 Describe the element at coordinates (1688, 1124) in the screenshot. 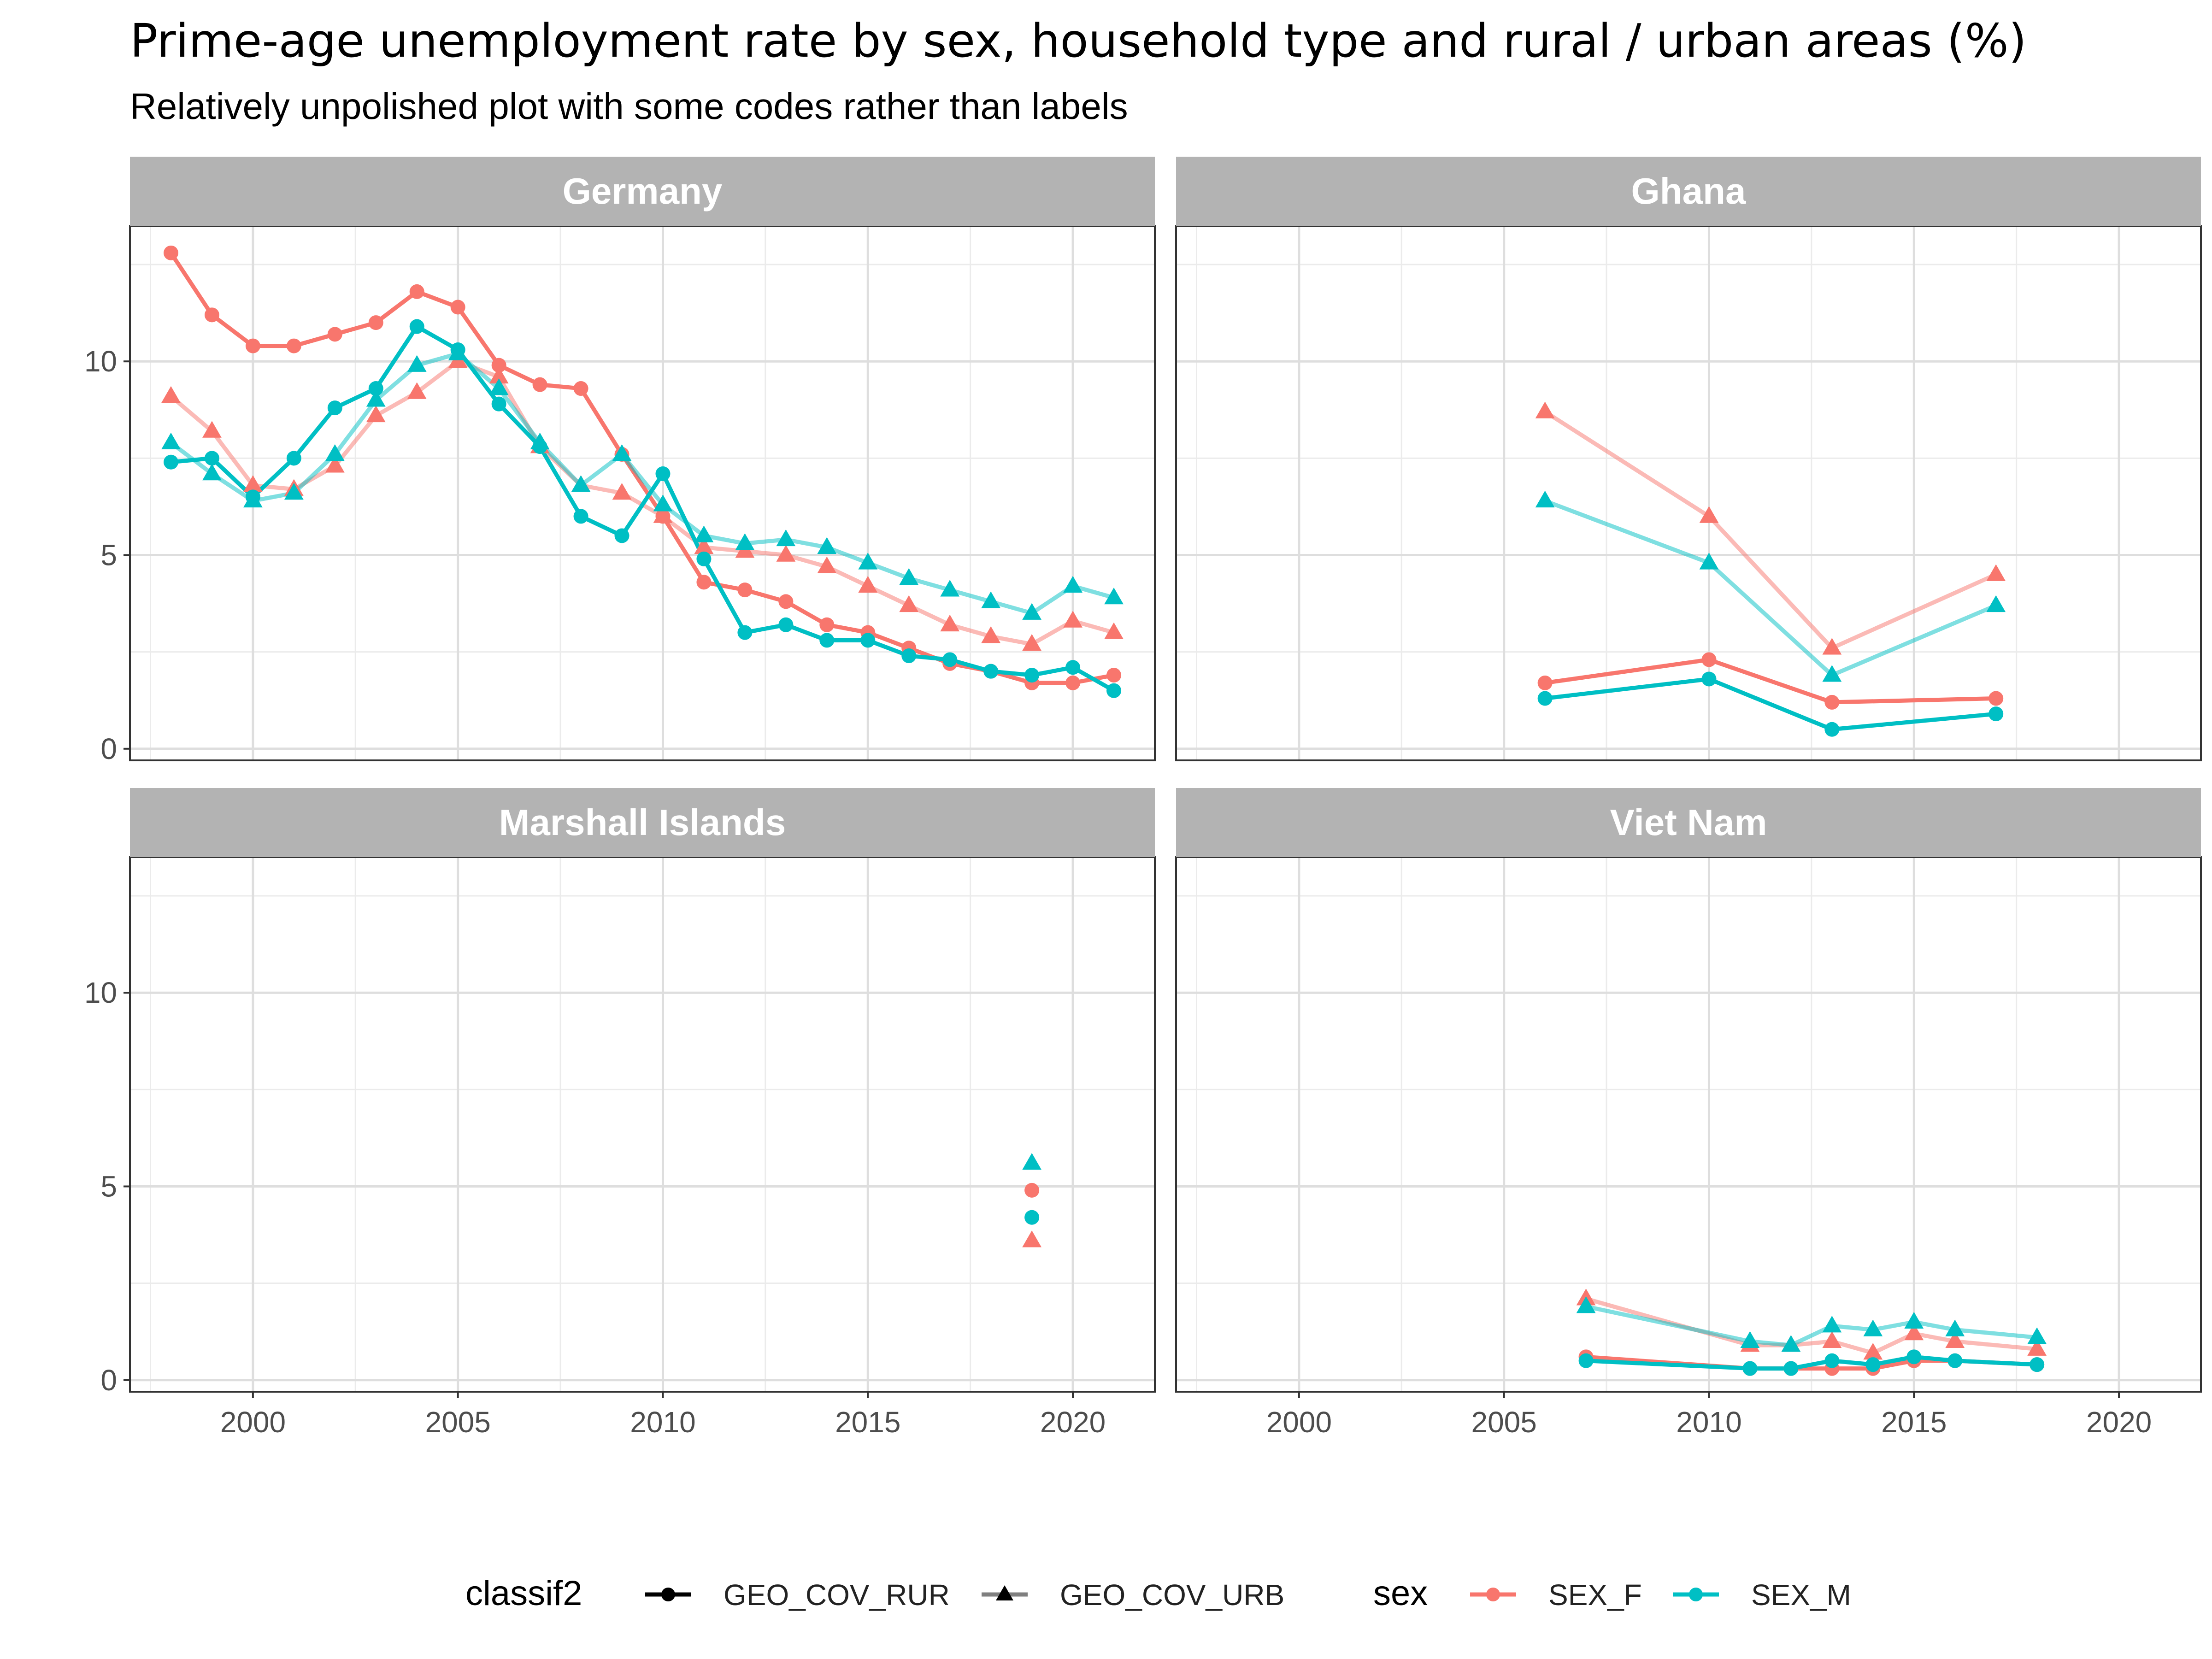

I see `panel-viet-nam` at that location.